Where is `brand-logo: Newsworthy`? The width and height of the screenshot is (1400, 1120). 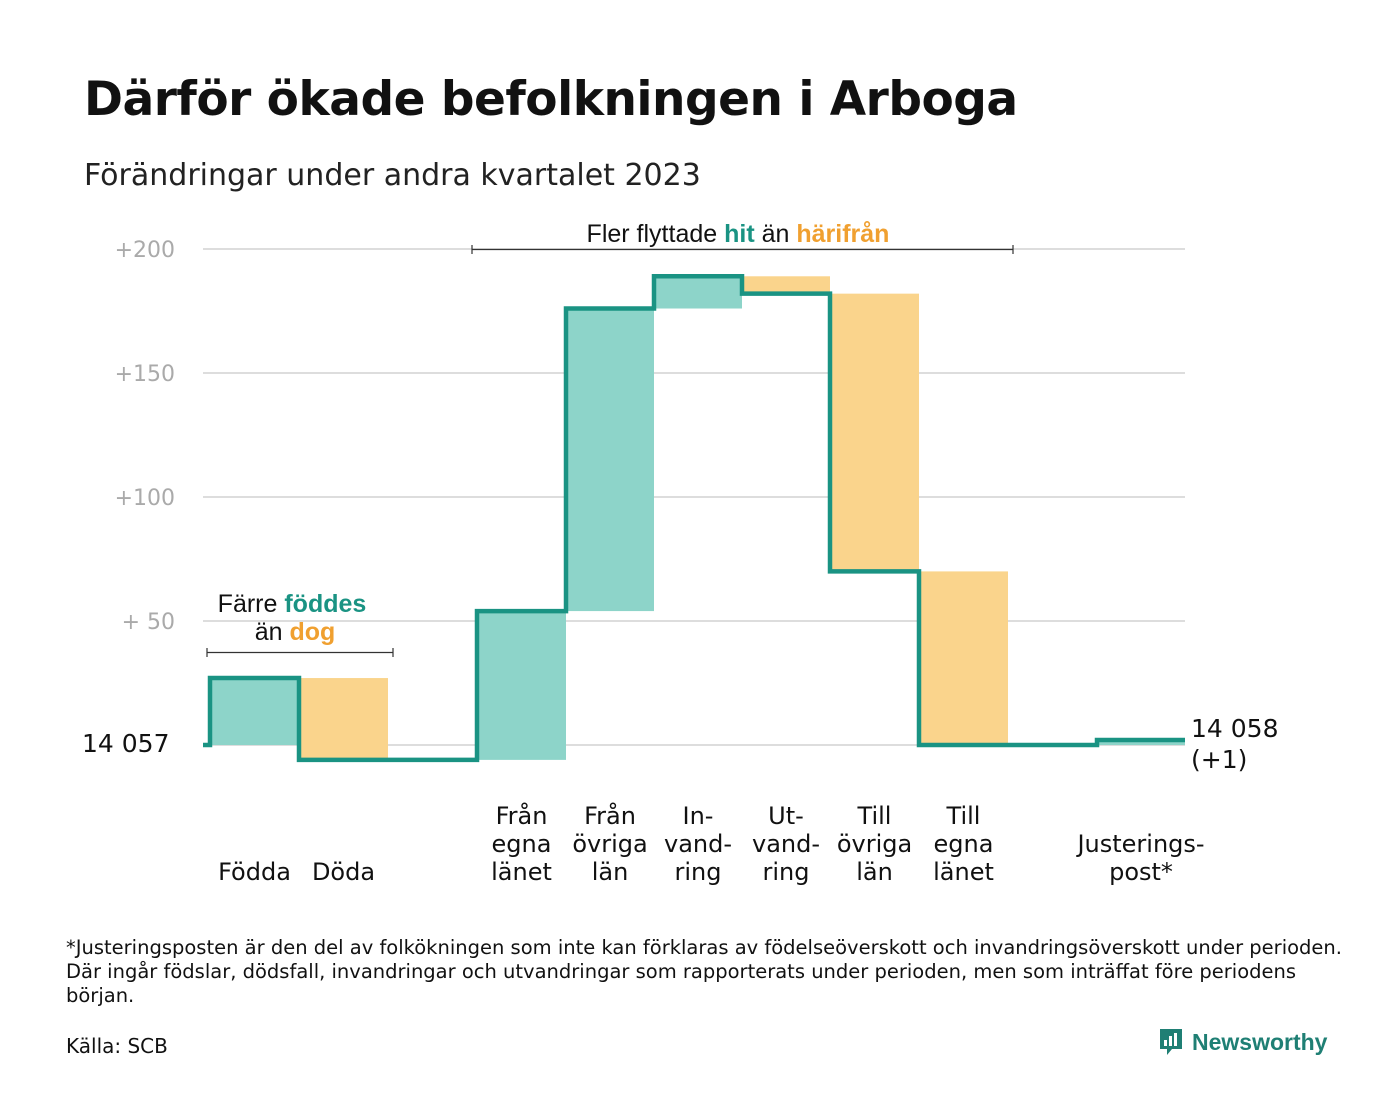
brand-logo: Newsworthy is located at coordinates (1242, 1042).